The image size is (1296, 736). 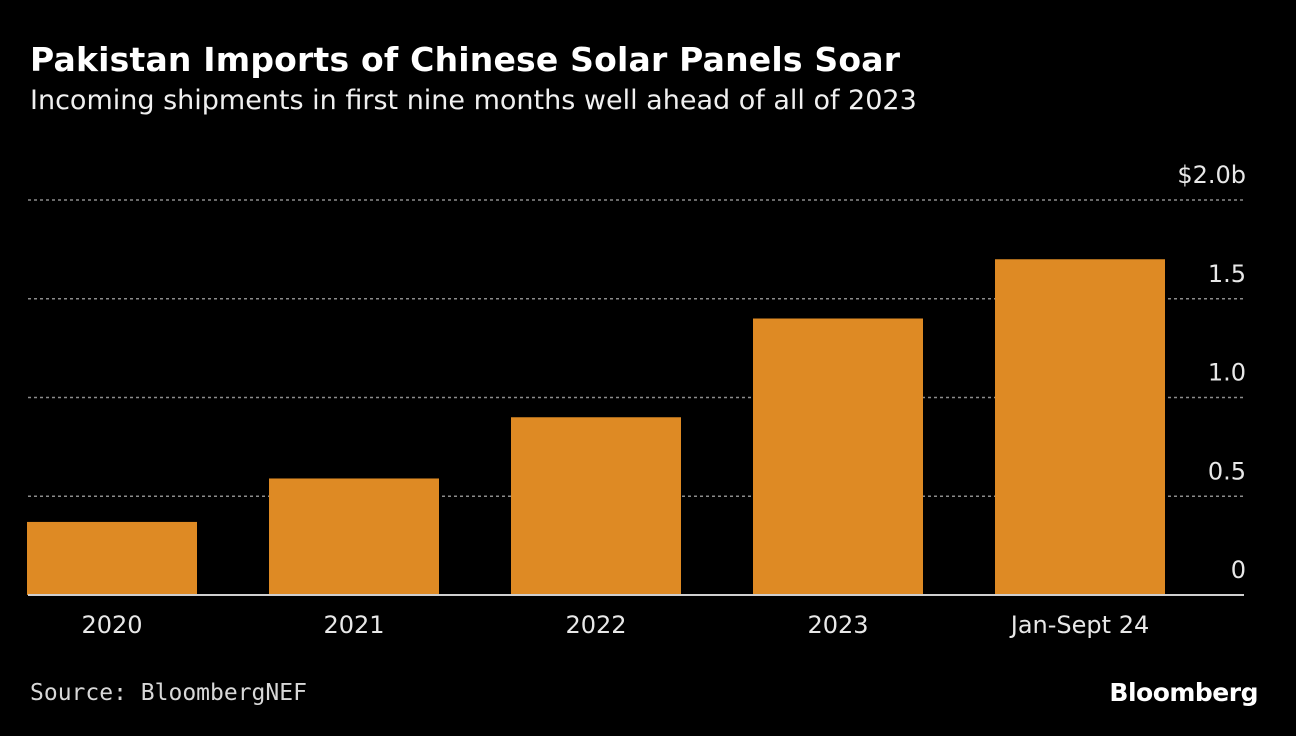 I want to click on y-tick-label-3: 1.5, so click(x=1227, y=274).